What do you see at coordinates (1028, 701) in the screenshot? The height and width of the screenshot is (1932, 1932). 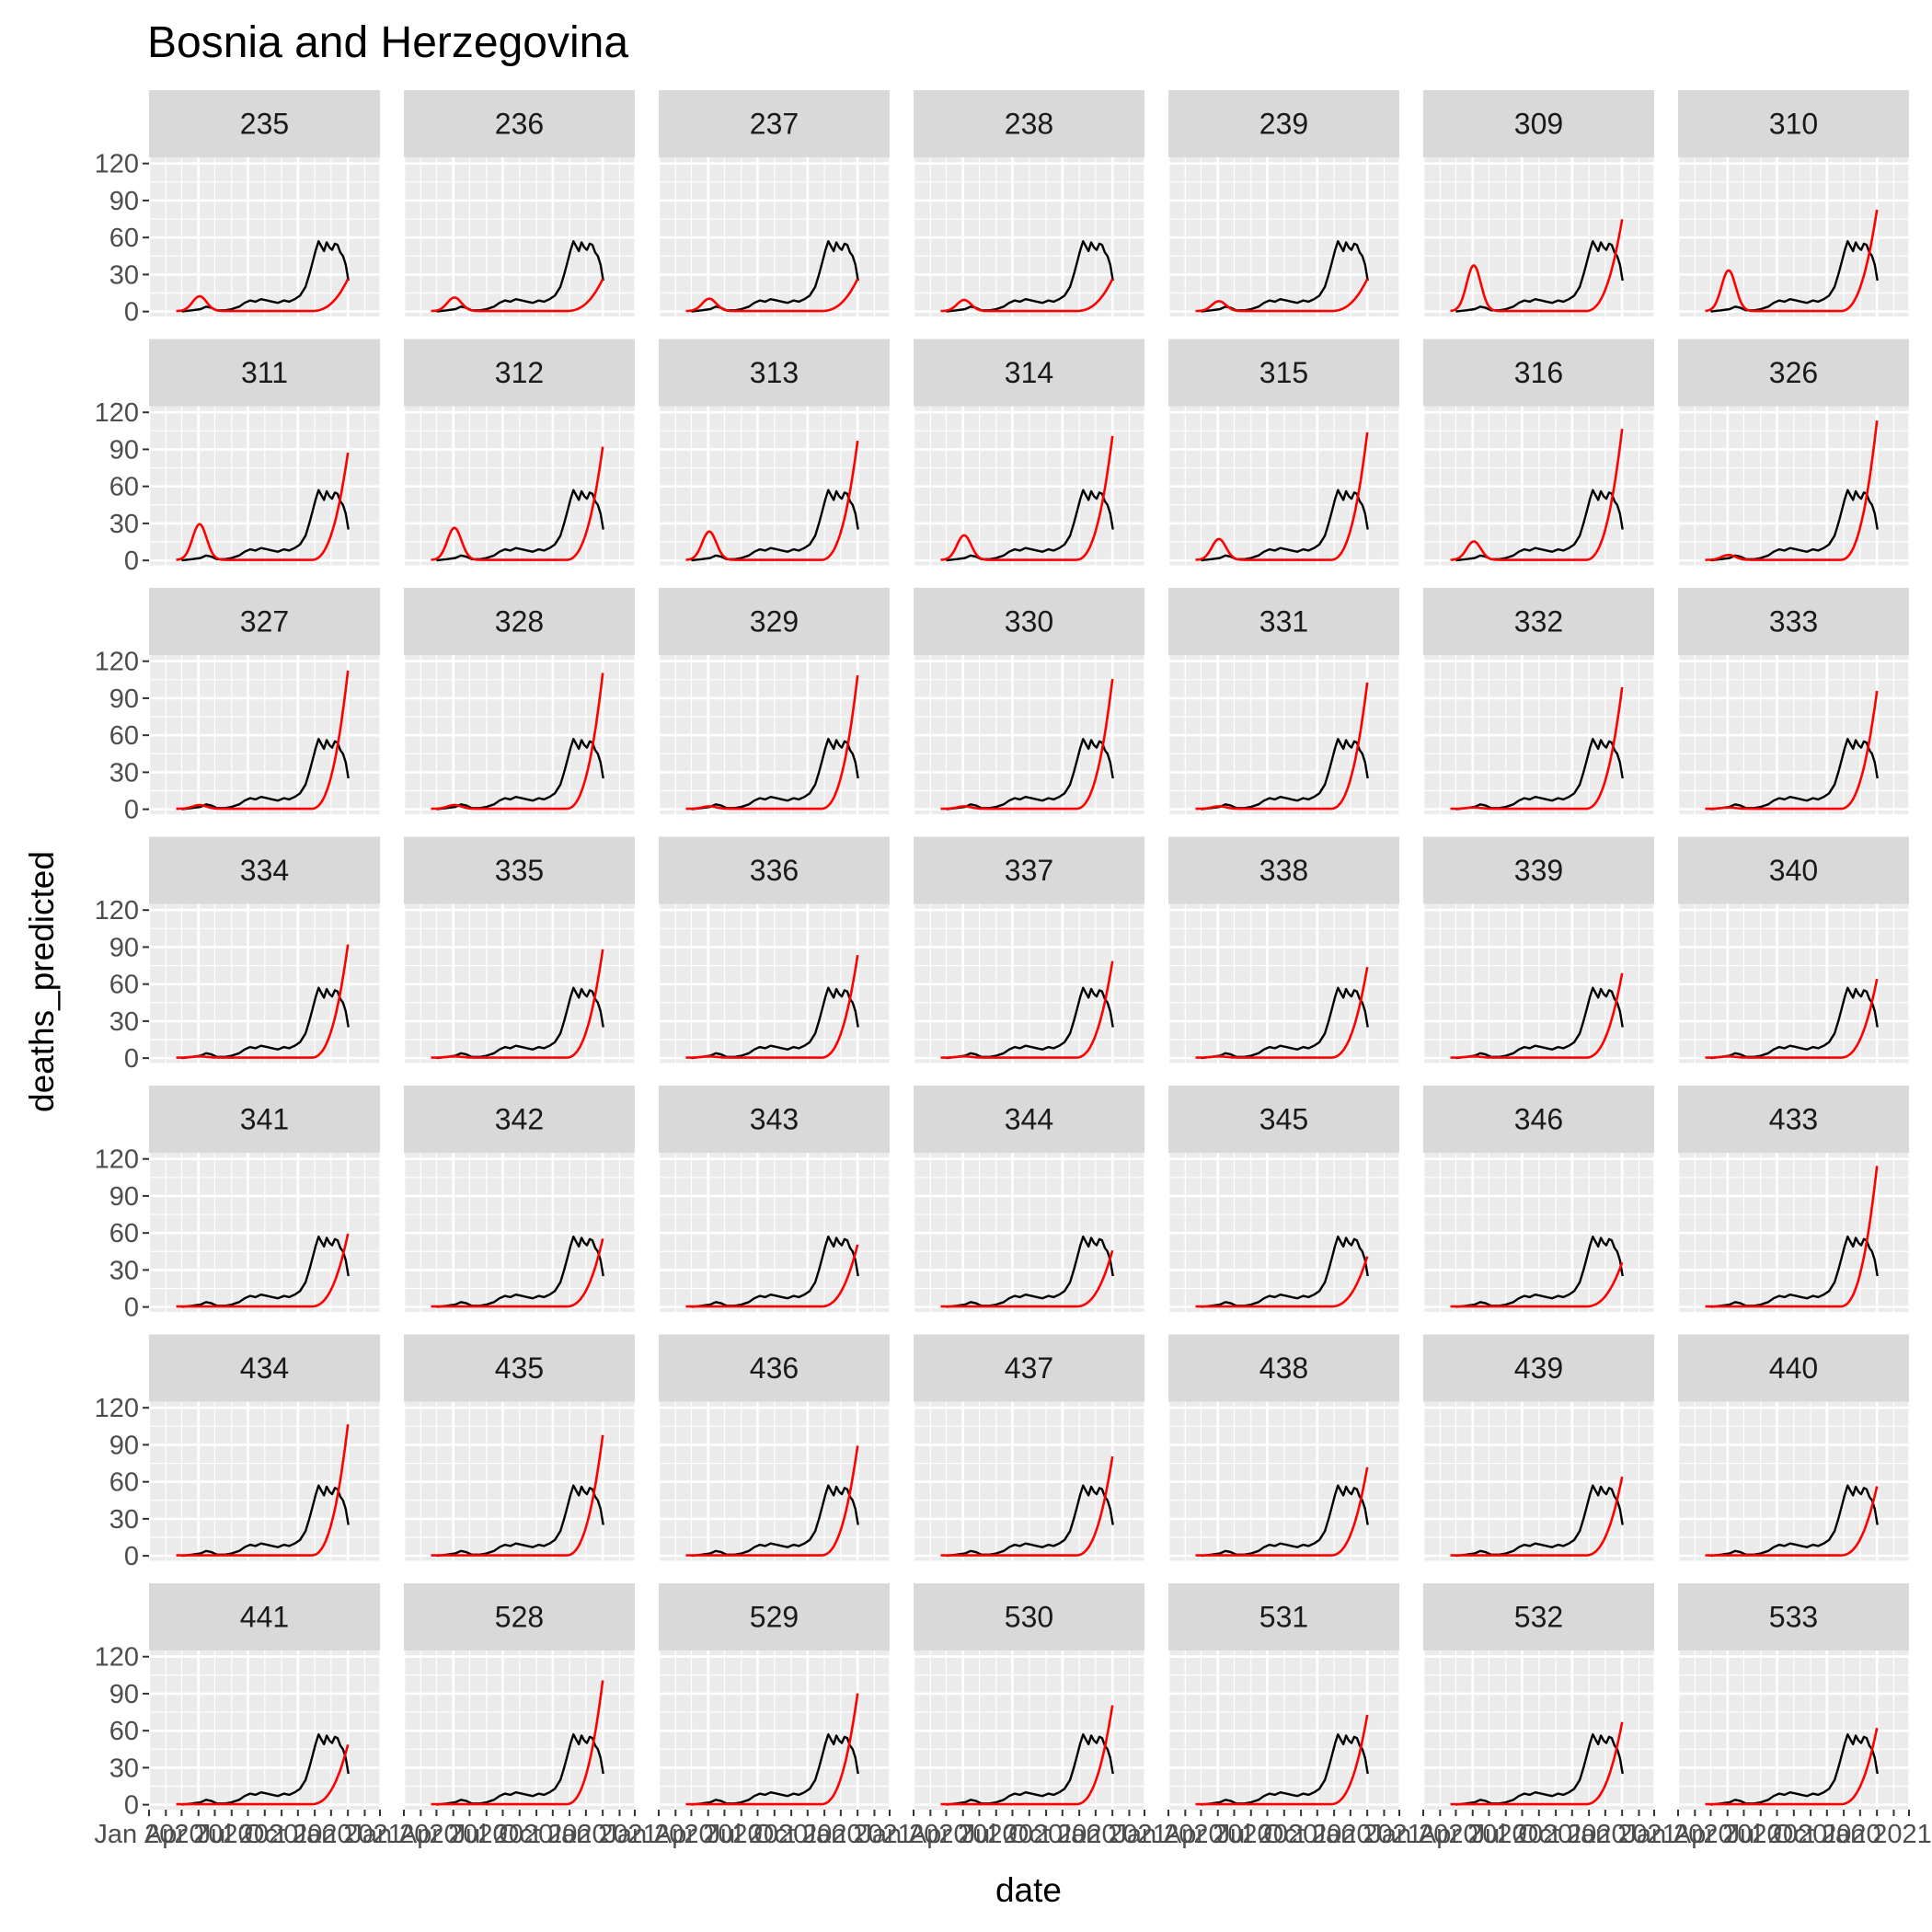 I see `facet-panel-330: 330` at bounding box center [1028, 701].